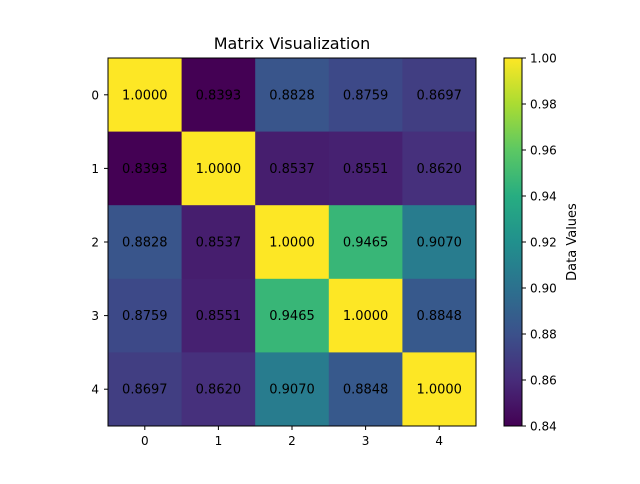  What do you see at coordinates (543, 151) in the screenshot?
I see `colorbar-tick-label: 0.96` at bounding box center [543, 151].